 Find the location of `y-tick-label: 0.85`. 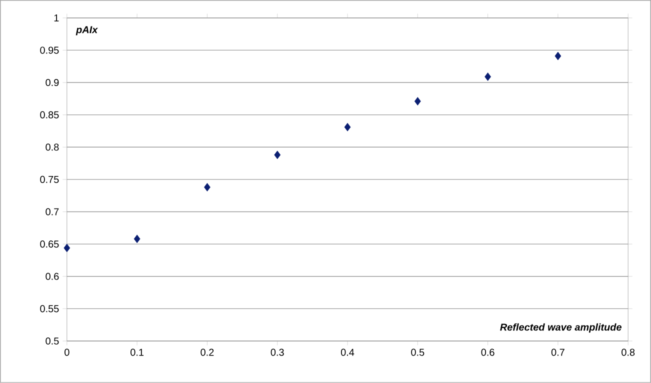

y-tick-label: 0.85 is located at coordinates (49, 114).